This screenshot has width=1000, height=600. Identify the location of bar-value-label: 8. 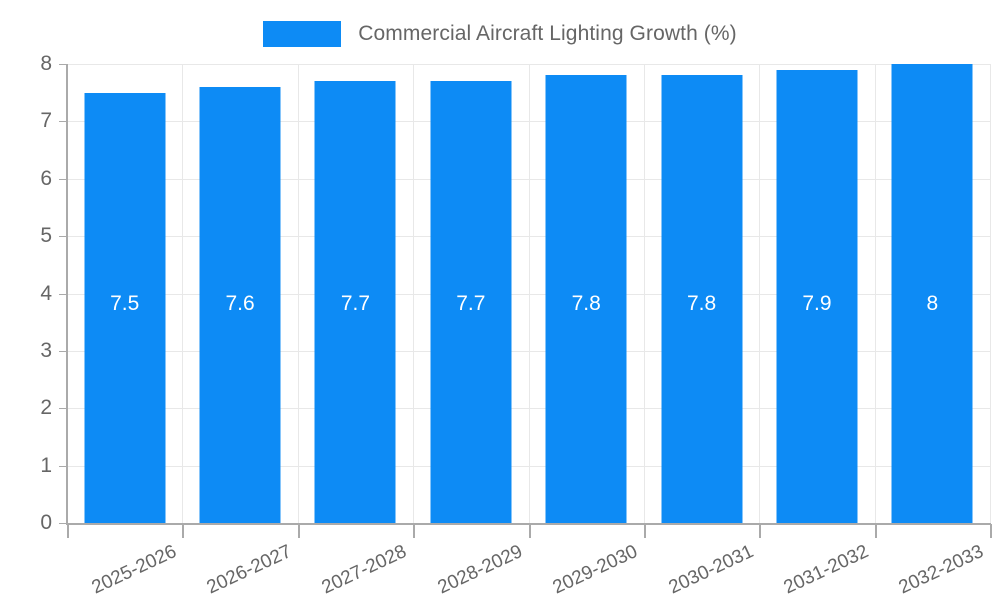
(932, 303).